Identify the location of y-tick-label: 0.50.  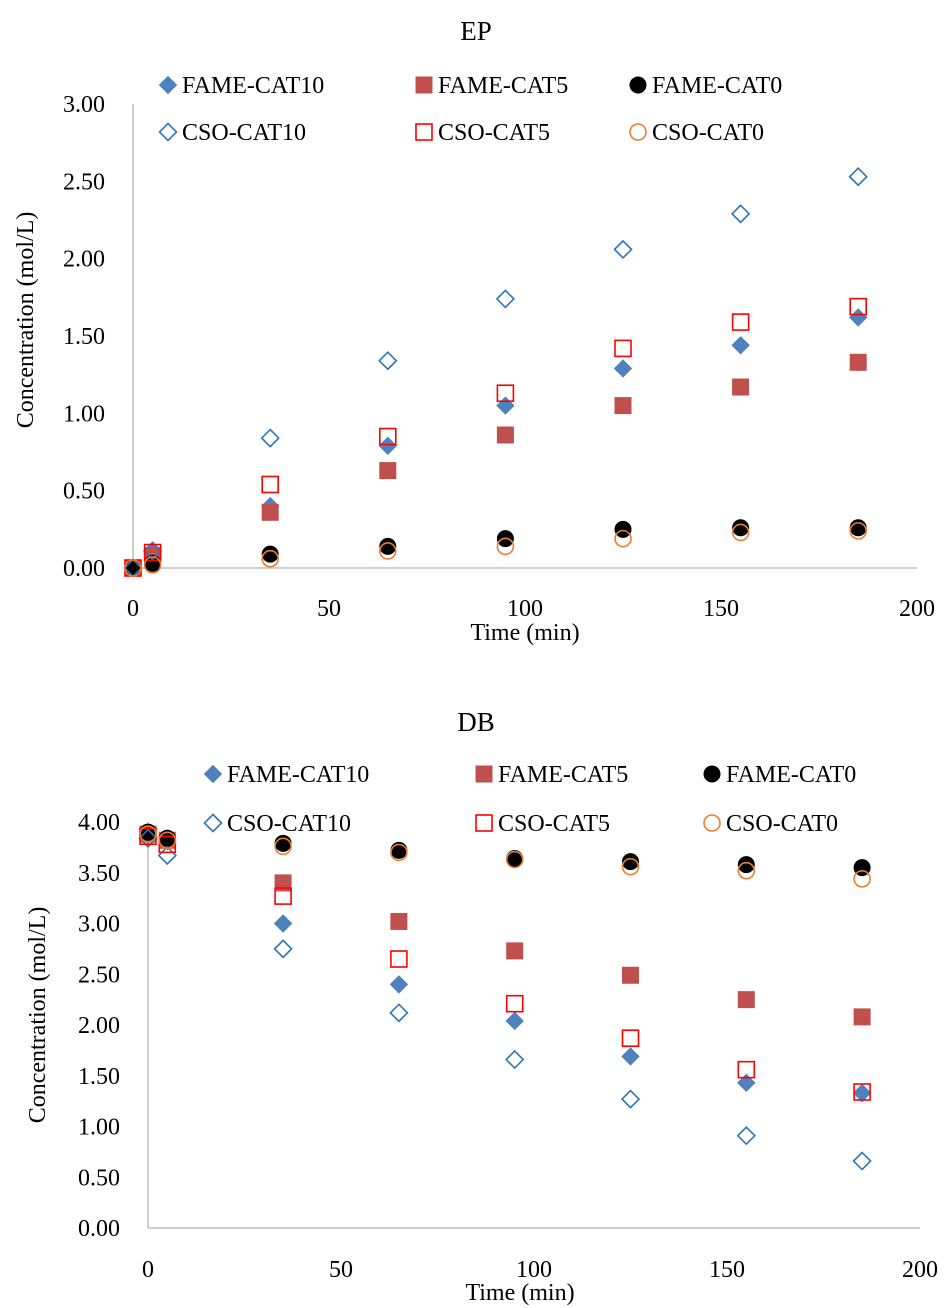
(99, 1178).